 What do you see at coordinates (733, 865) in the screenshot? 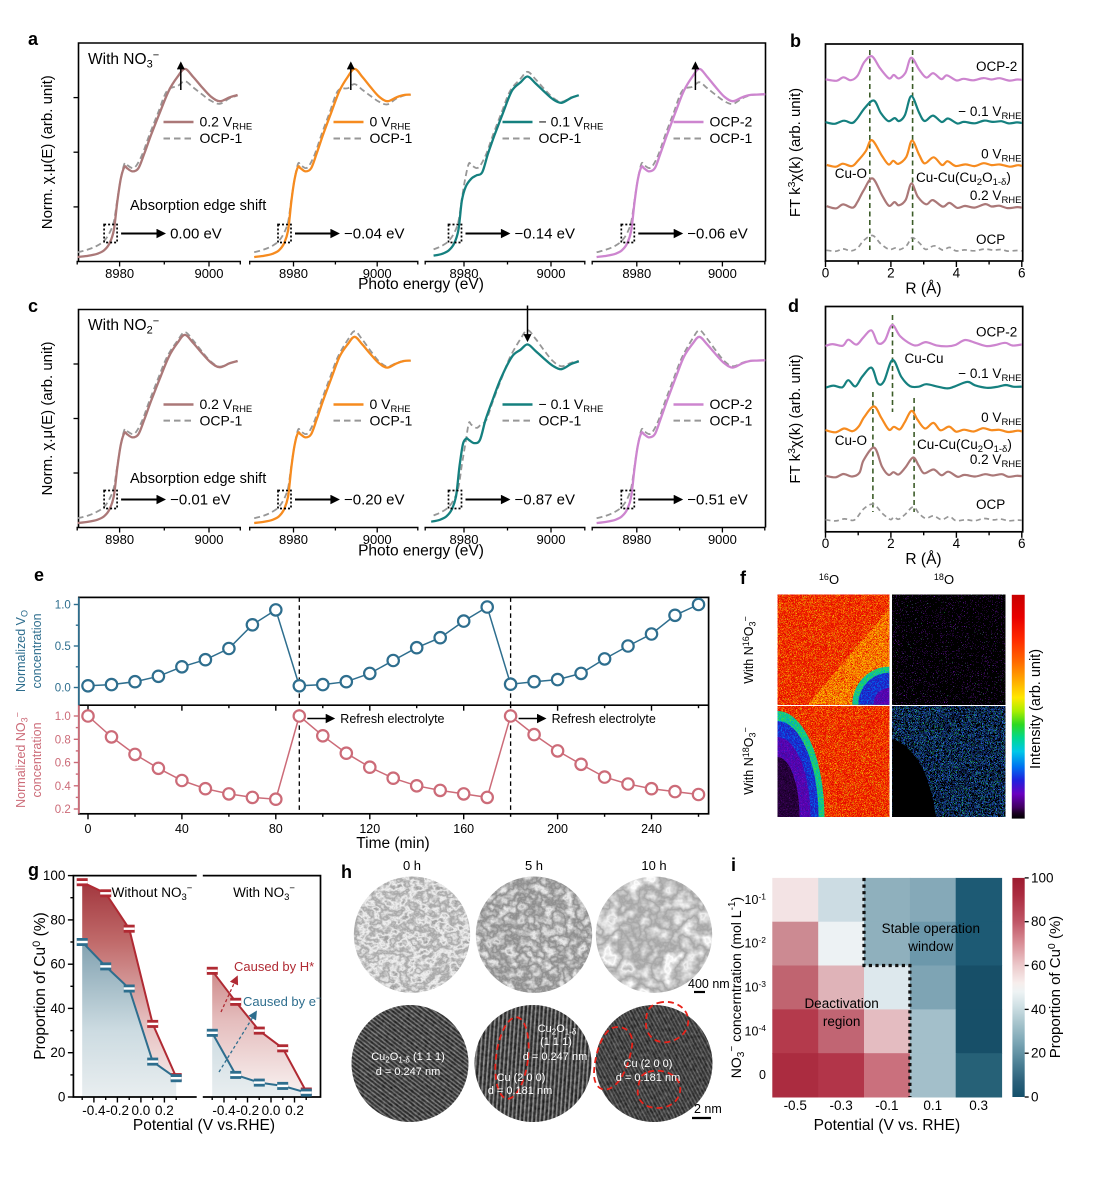
I see `svg-text: i` at bounding box center [733, 865].